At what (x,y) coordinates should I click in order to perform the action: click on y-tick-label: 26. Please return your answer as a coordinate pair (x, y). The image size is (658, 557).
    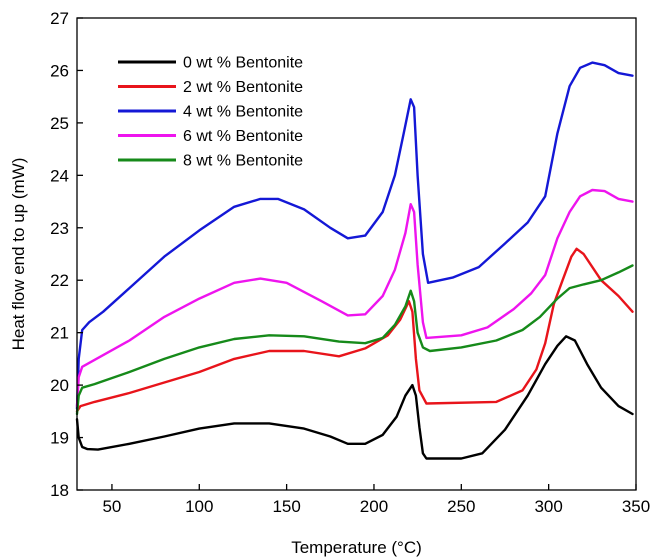
    Looking at the image, I should click on (59, 70).